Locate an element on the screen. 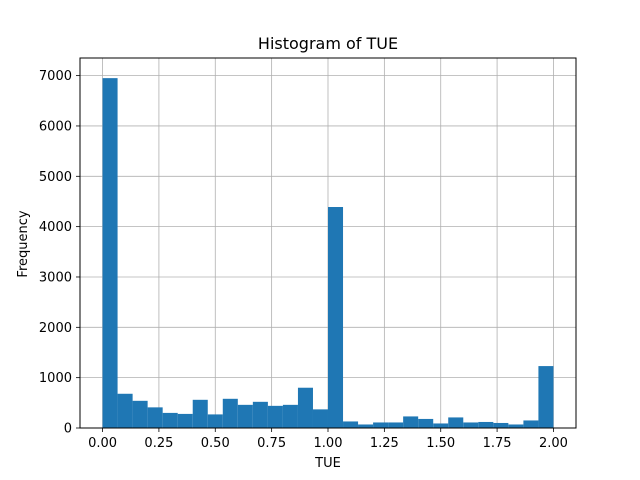  x-tick-label: 1.75 is located at coordinates (497, 443).